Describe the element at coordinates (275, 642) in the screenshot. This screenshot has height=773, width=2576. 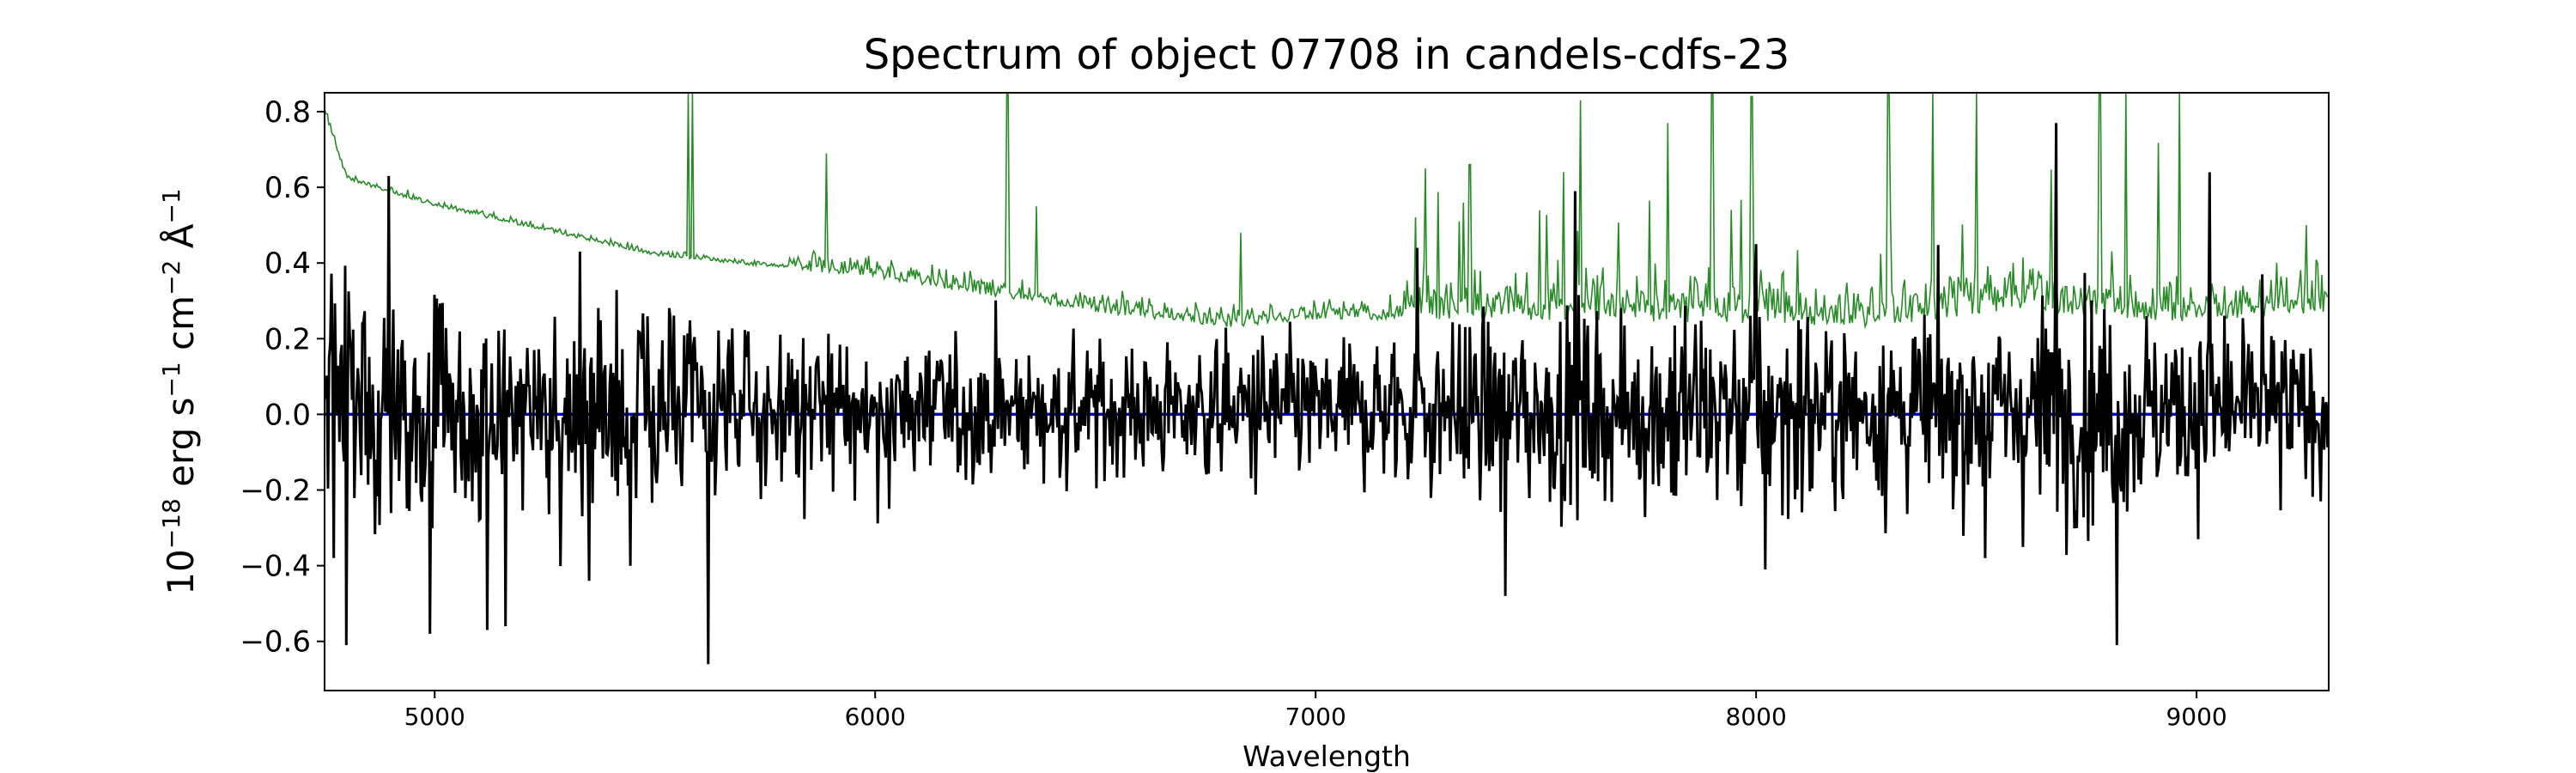
I see `y-tick-label: −0.6` at that location.